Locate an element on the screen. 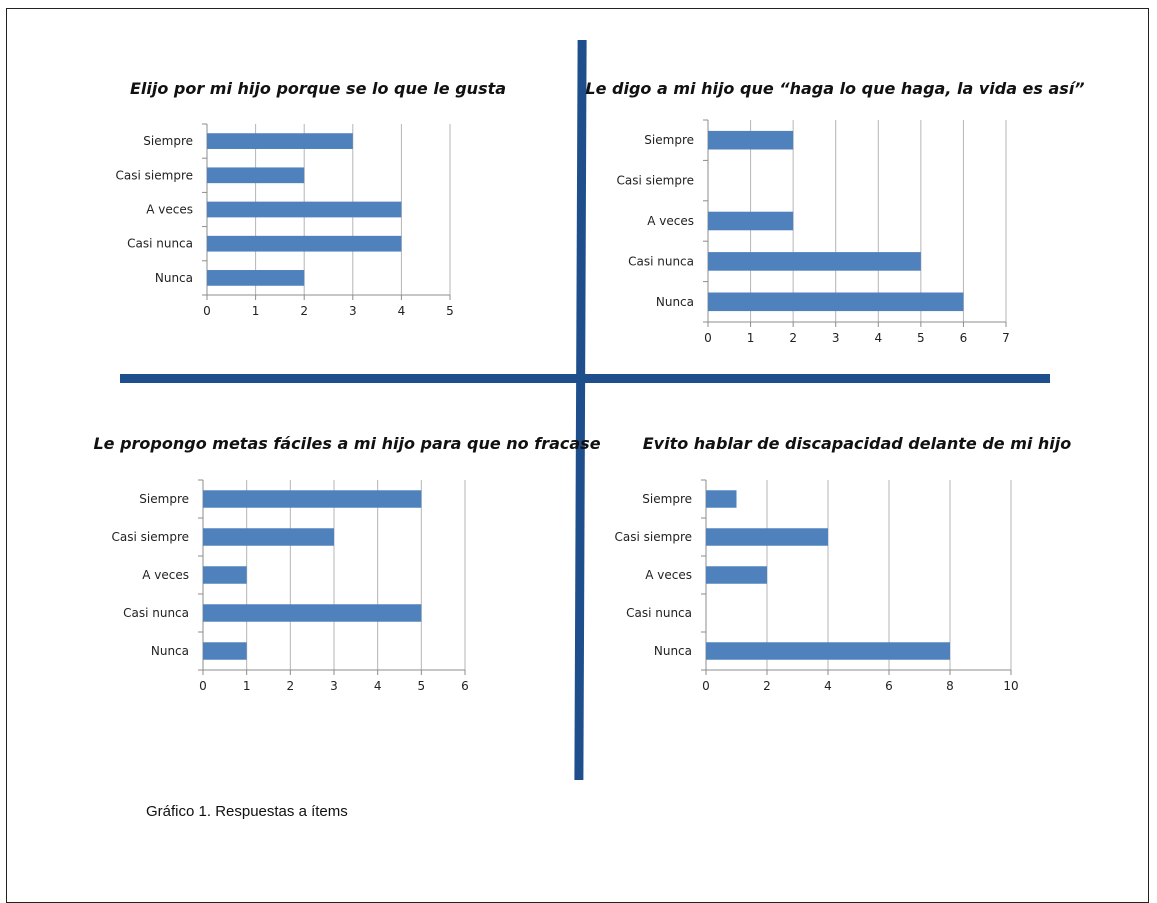  x-tick-label: 10 is located at coordinates (1010, 686).